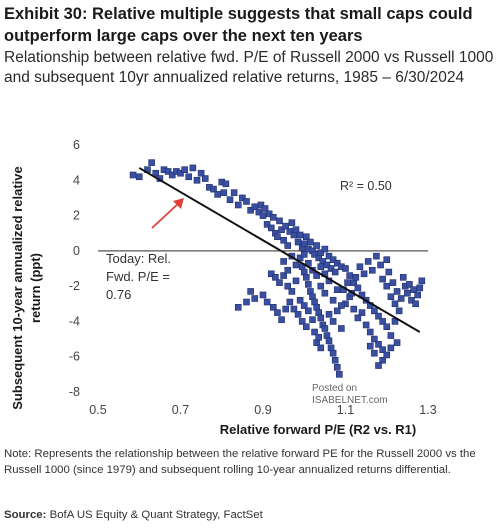 Image resolution: width=500 pixels, height=529 pixels. I want to click on x-axis-ticks: 0.5 0.7 0.9 1.1 1.3, so click(262, 410).